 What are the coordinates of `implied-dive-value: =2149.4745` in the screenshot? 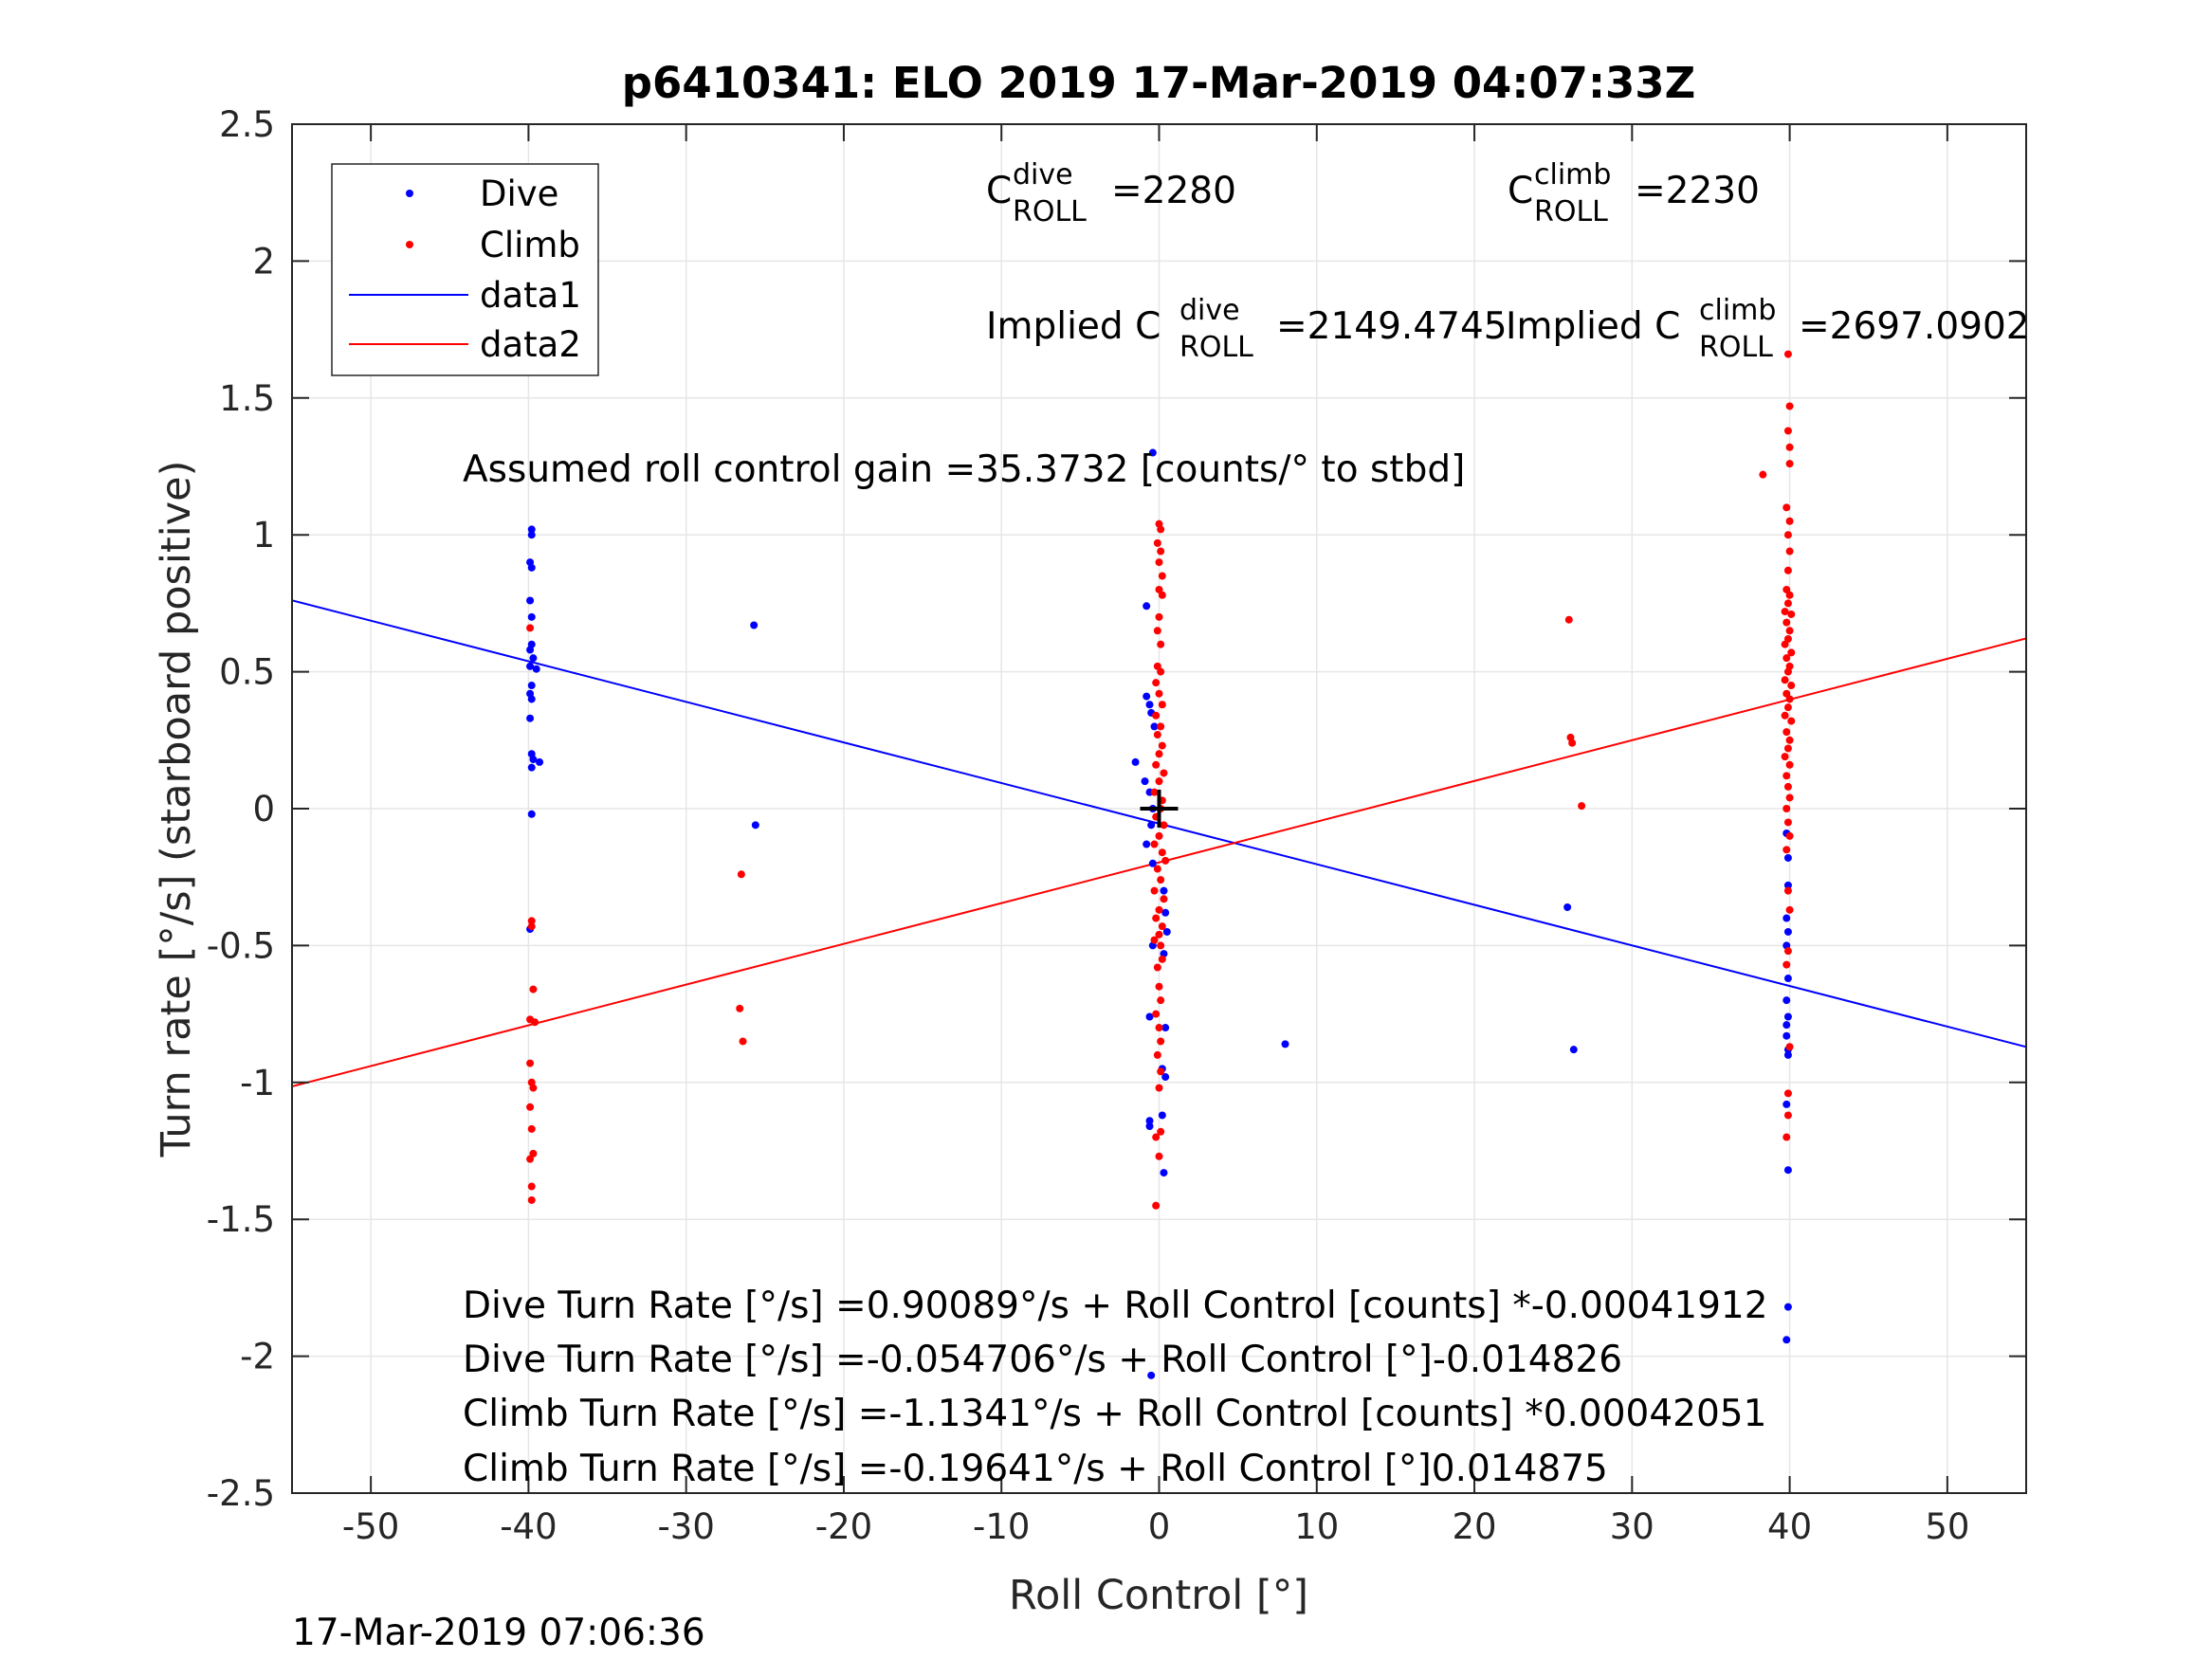 It's located at (1392, 326).